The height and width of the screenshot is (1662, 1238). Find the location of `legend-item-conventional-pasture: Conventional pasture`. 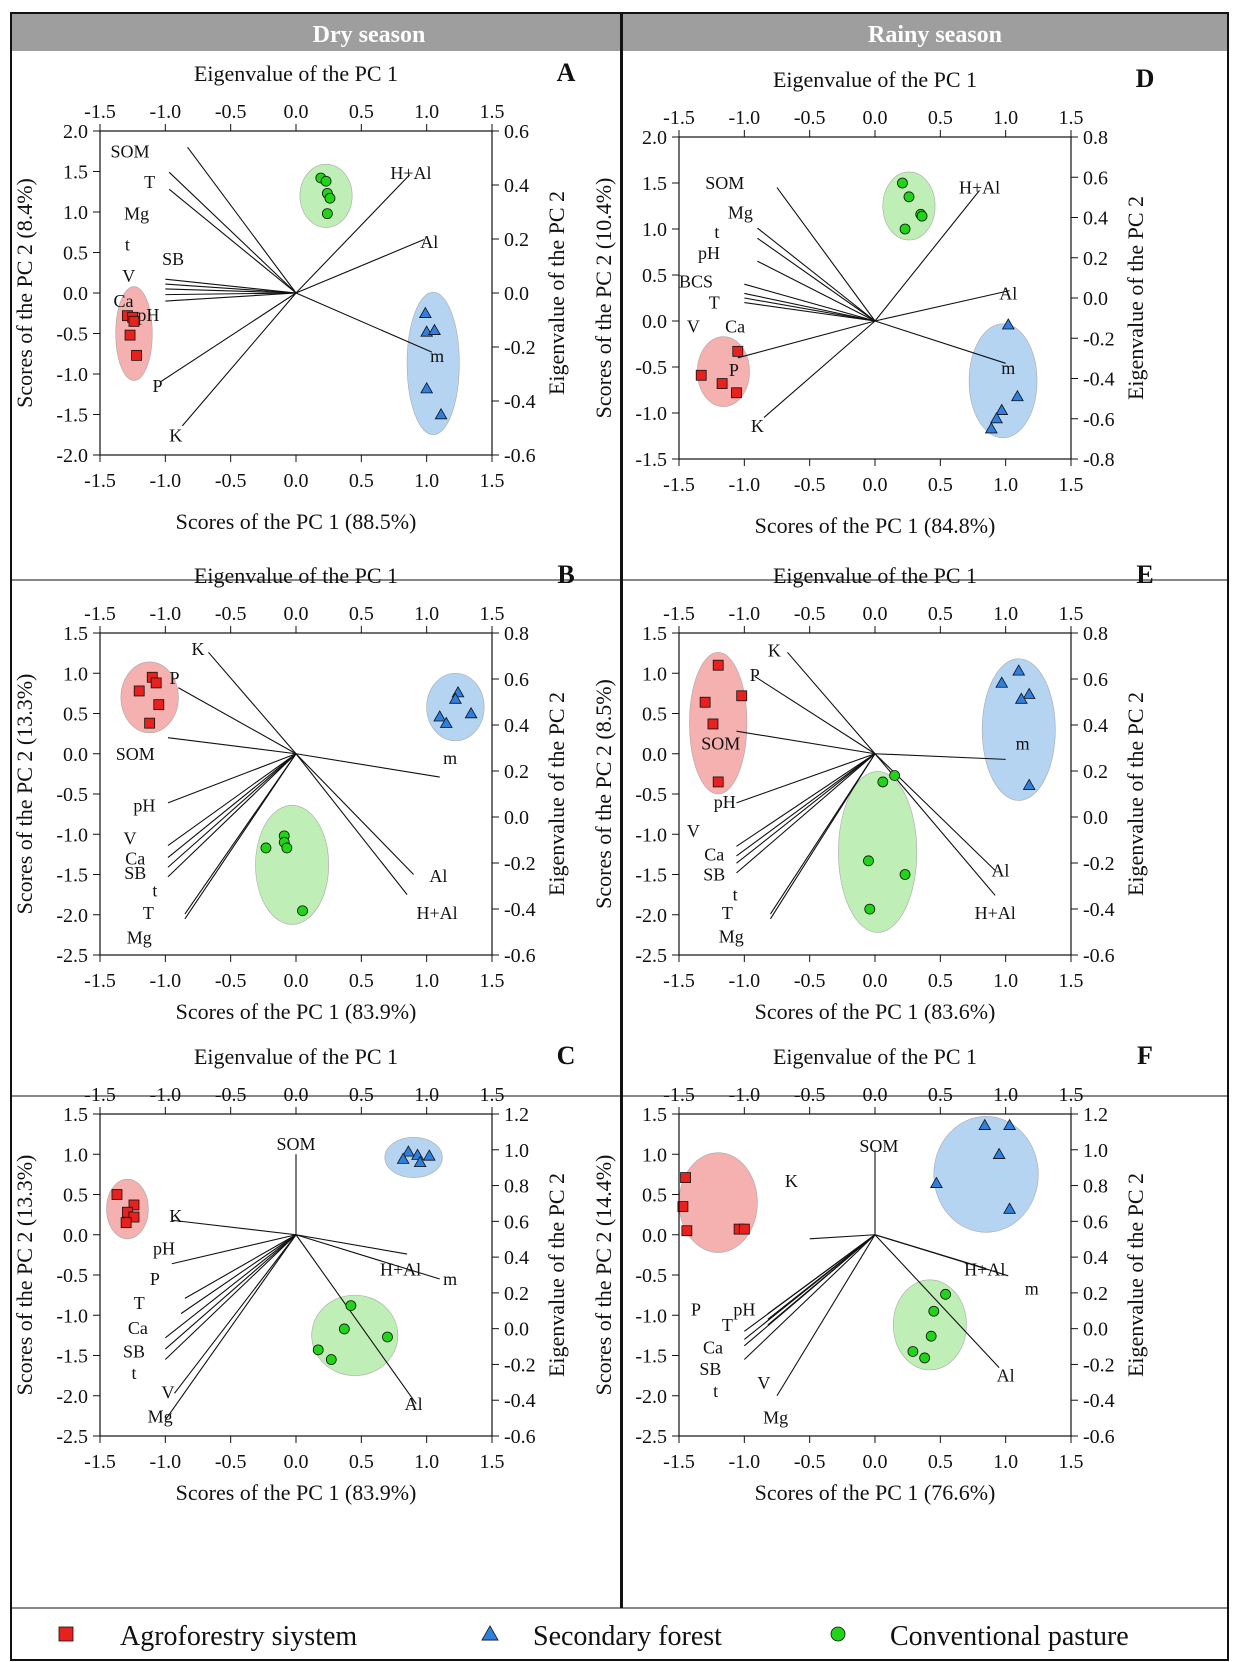

legend-item-conventional-pasture: Conventional pasture is located at coordinates (979, 1636).